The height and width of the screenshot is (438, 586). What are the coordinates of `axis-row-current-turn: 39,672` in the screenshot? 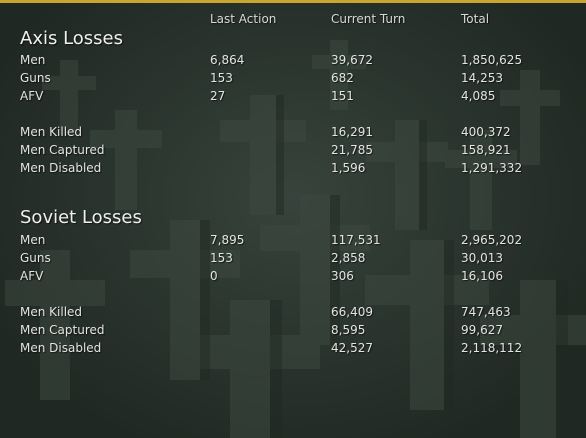 It's located at (352, 60).